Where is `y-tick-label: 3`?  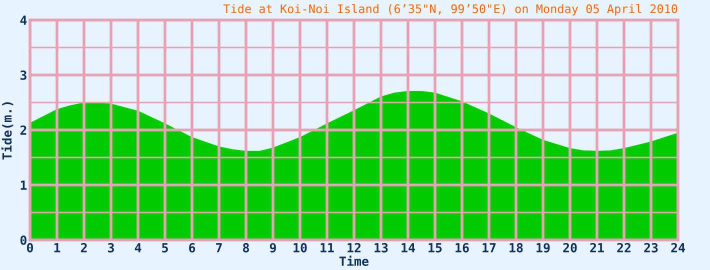 y-tick-label: 3 is located at coordinates (23, 75).